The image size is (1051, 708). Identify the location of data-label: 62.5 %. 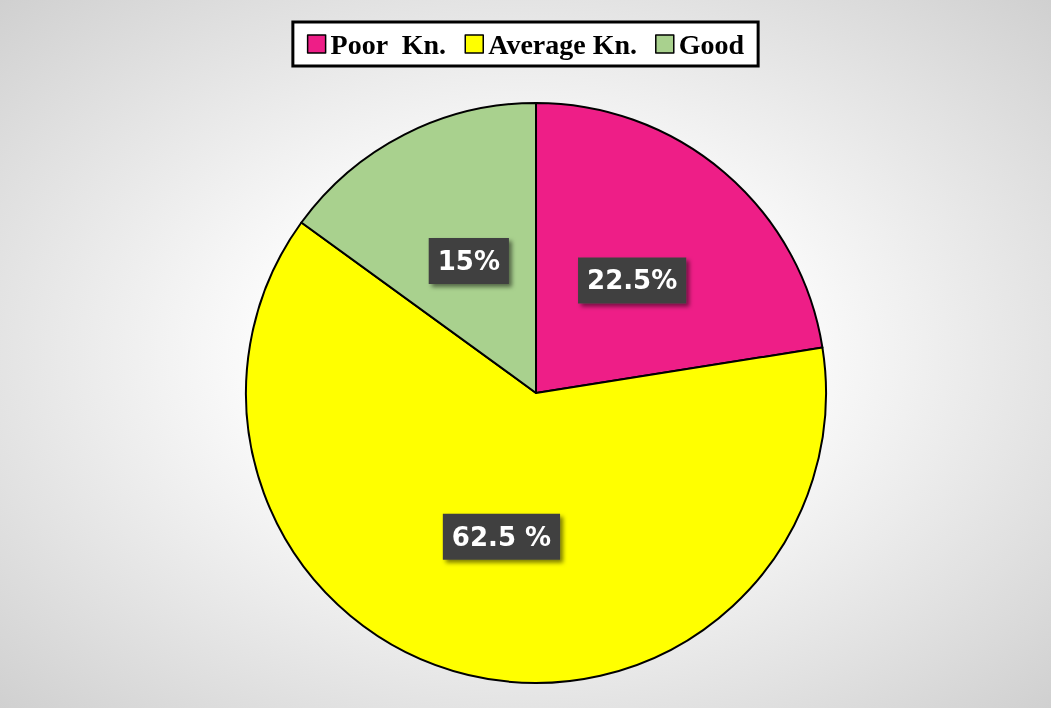
(501, 536).